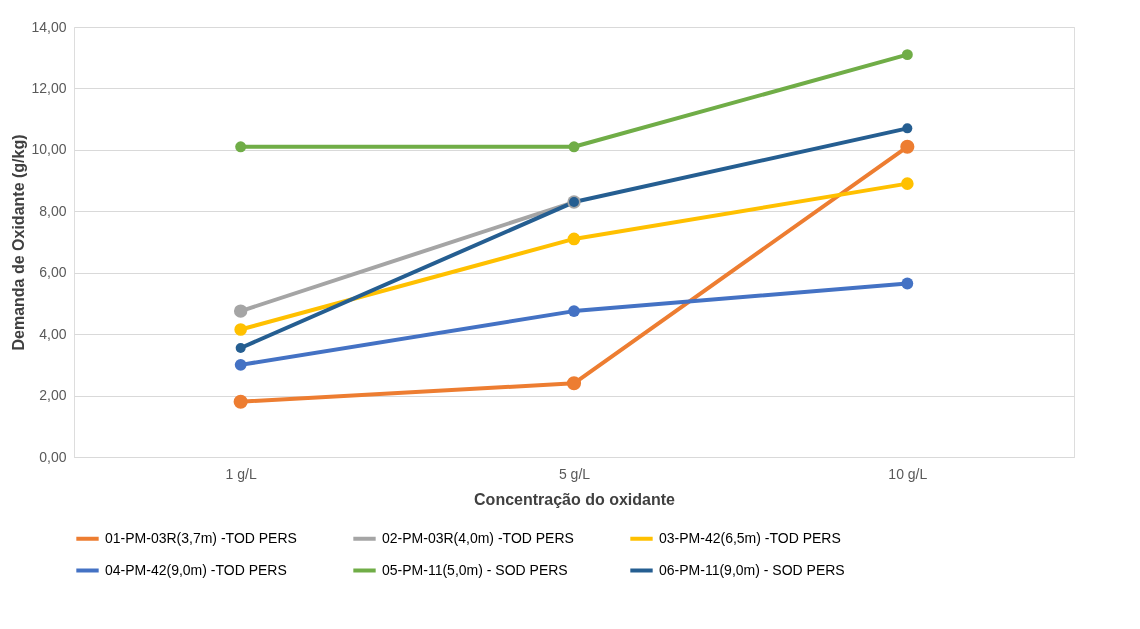 The height and width of the screenshot is (629, 1140). Describe the element at coordinates (241, 473) in the screenshot. I see `x-tick-label: 1 g/L` at that location.